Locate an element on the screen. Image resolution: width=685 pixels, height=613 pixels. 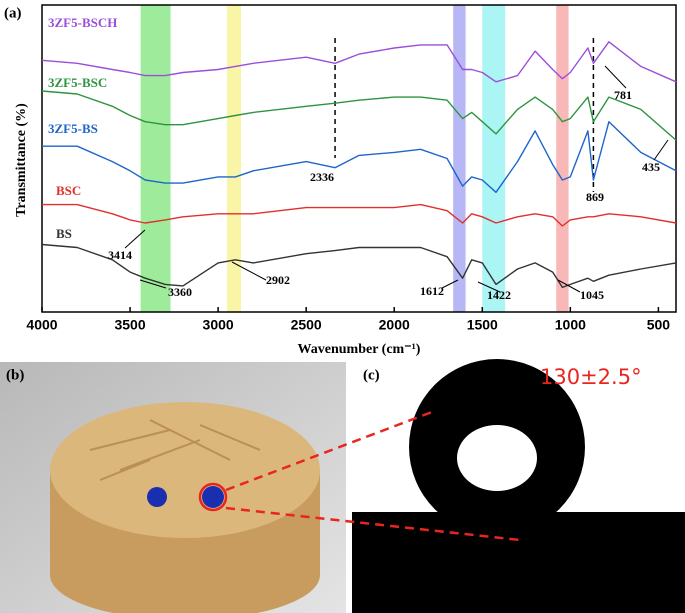
peak-label: 869 is located at coordinates (595, 197).